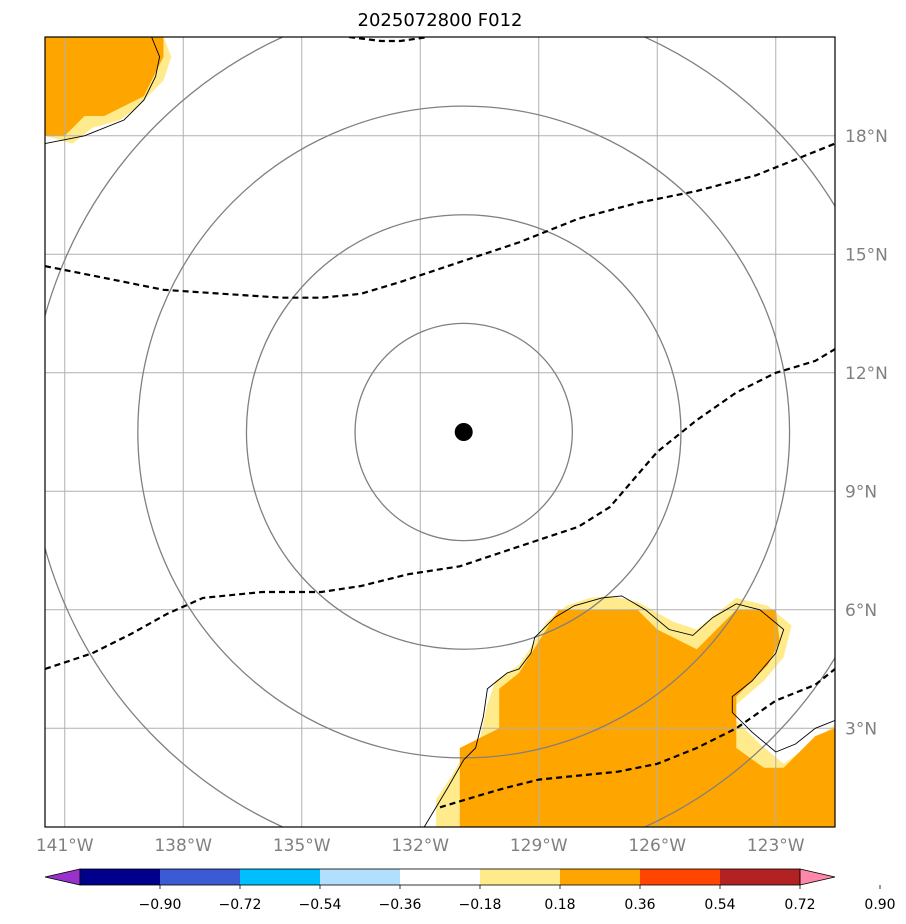 This screenshot has width=906, height=924. Describe the element at coordinates (776, 846) in the screenshot. I see `longitude-tick-label: 123°W` at that location.